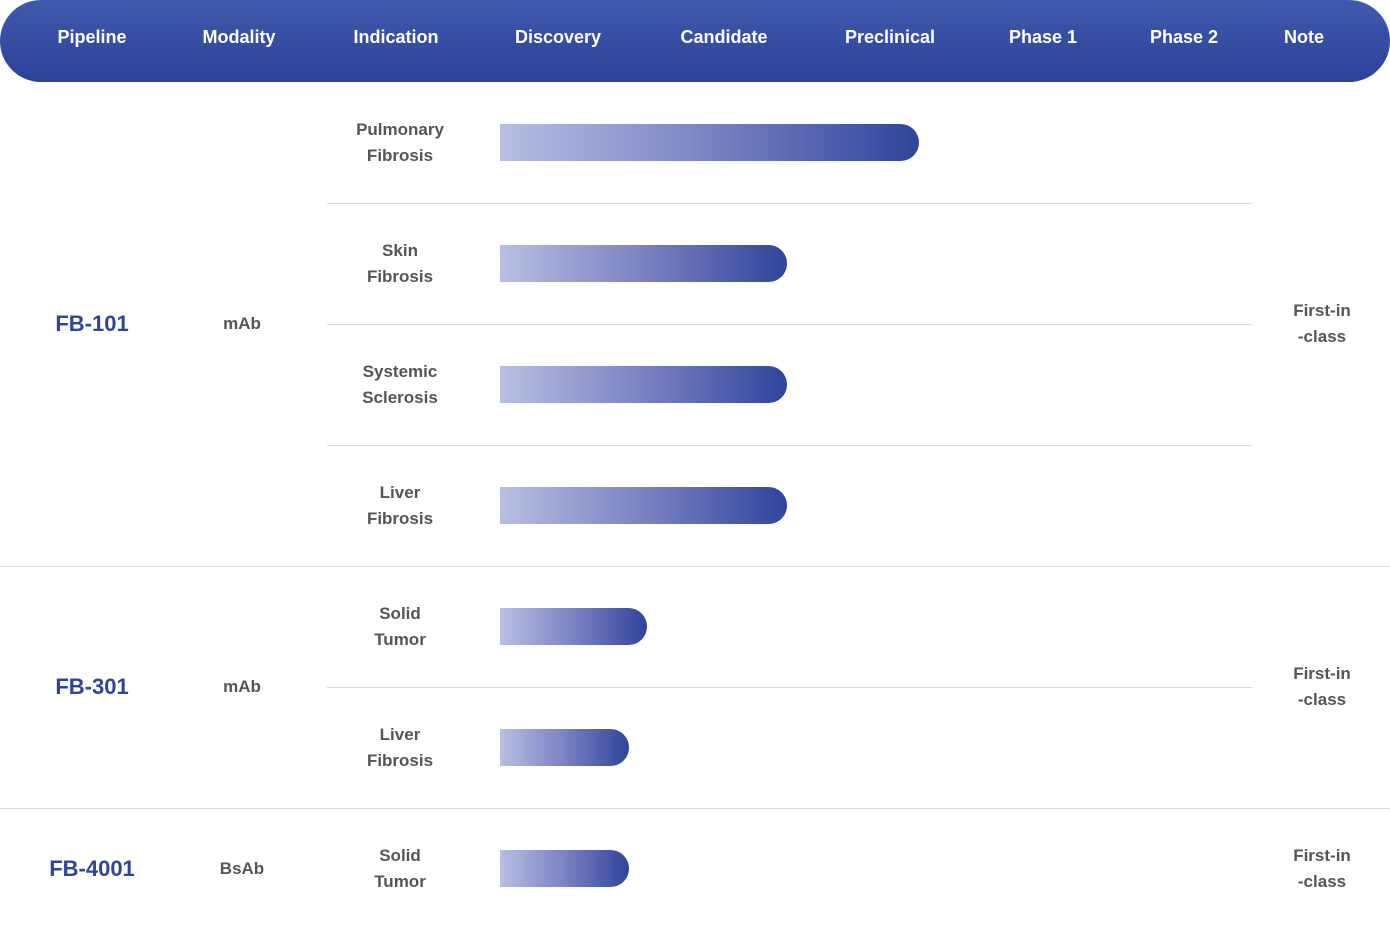 The width and height of the screenshot is (1390, 936). I want to click on header-phase-1: Phase 1, so click(1043, 36).